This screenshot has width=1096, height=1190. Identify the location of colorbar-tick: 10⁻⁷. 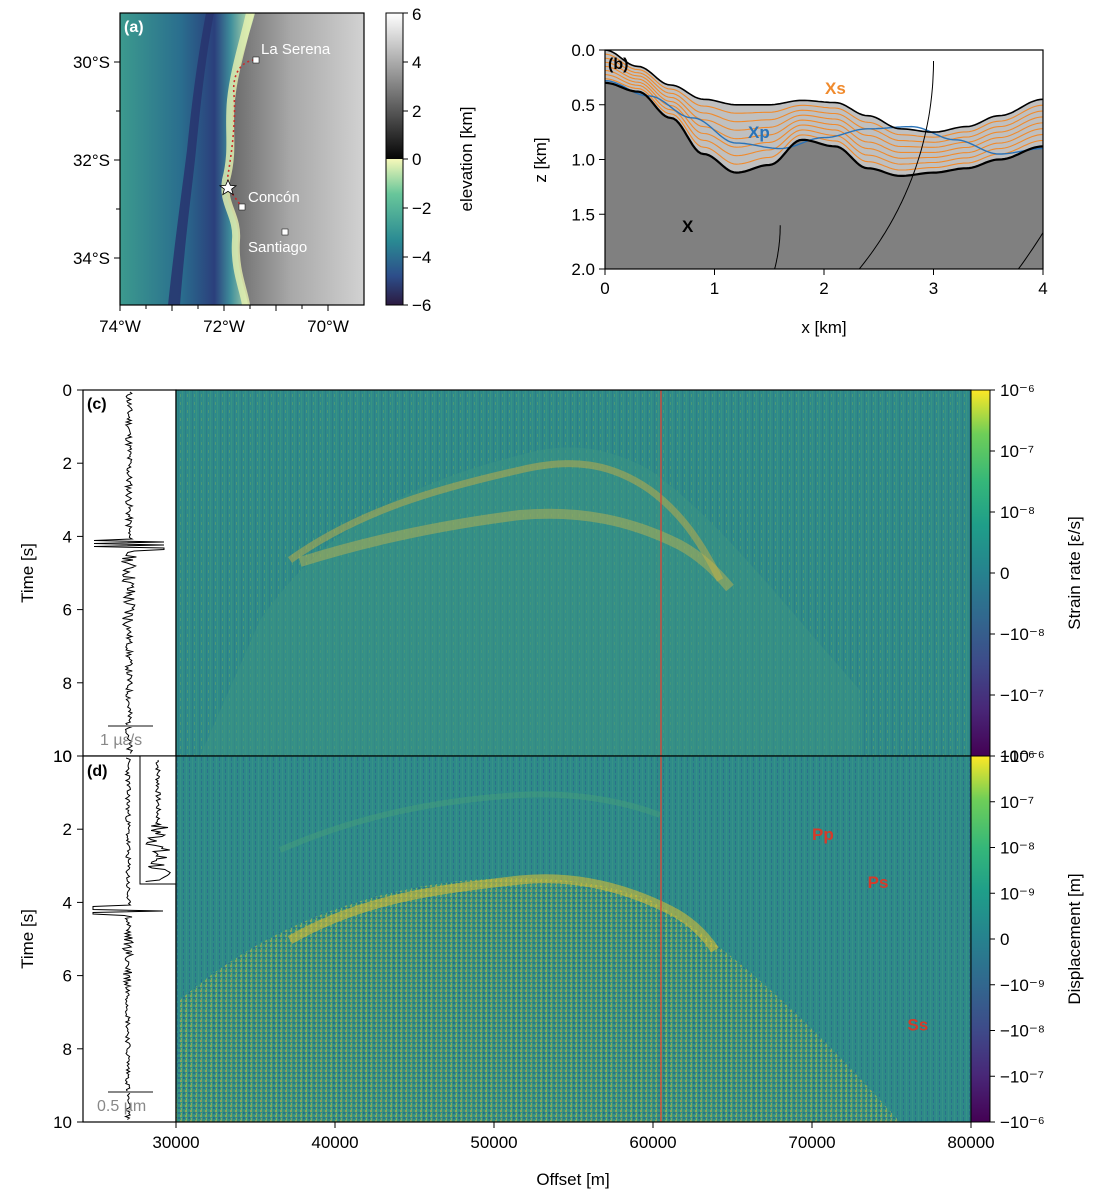
(1017, 802).